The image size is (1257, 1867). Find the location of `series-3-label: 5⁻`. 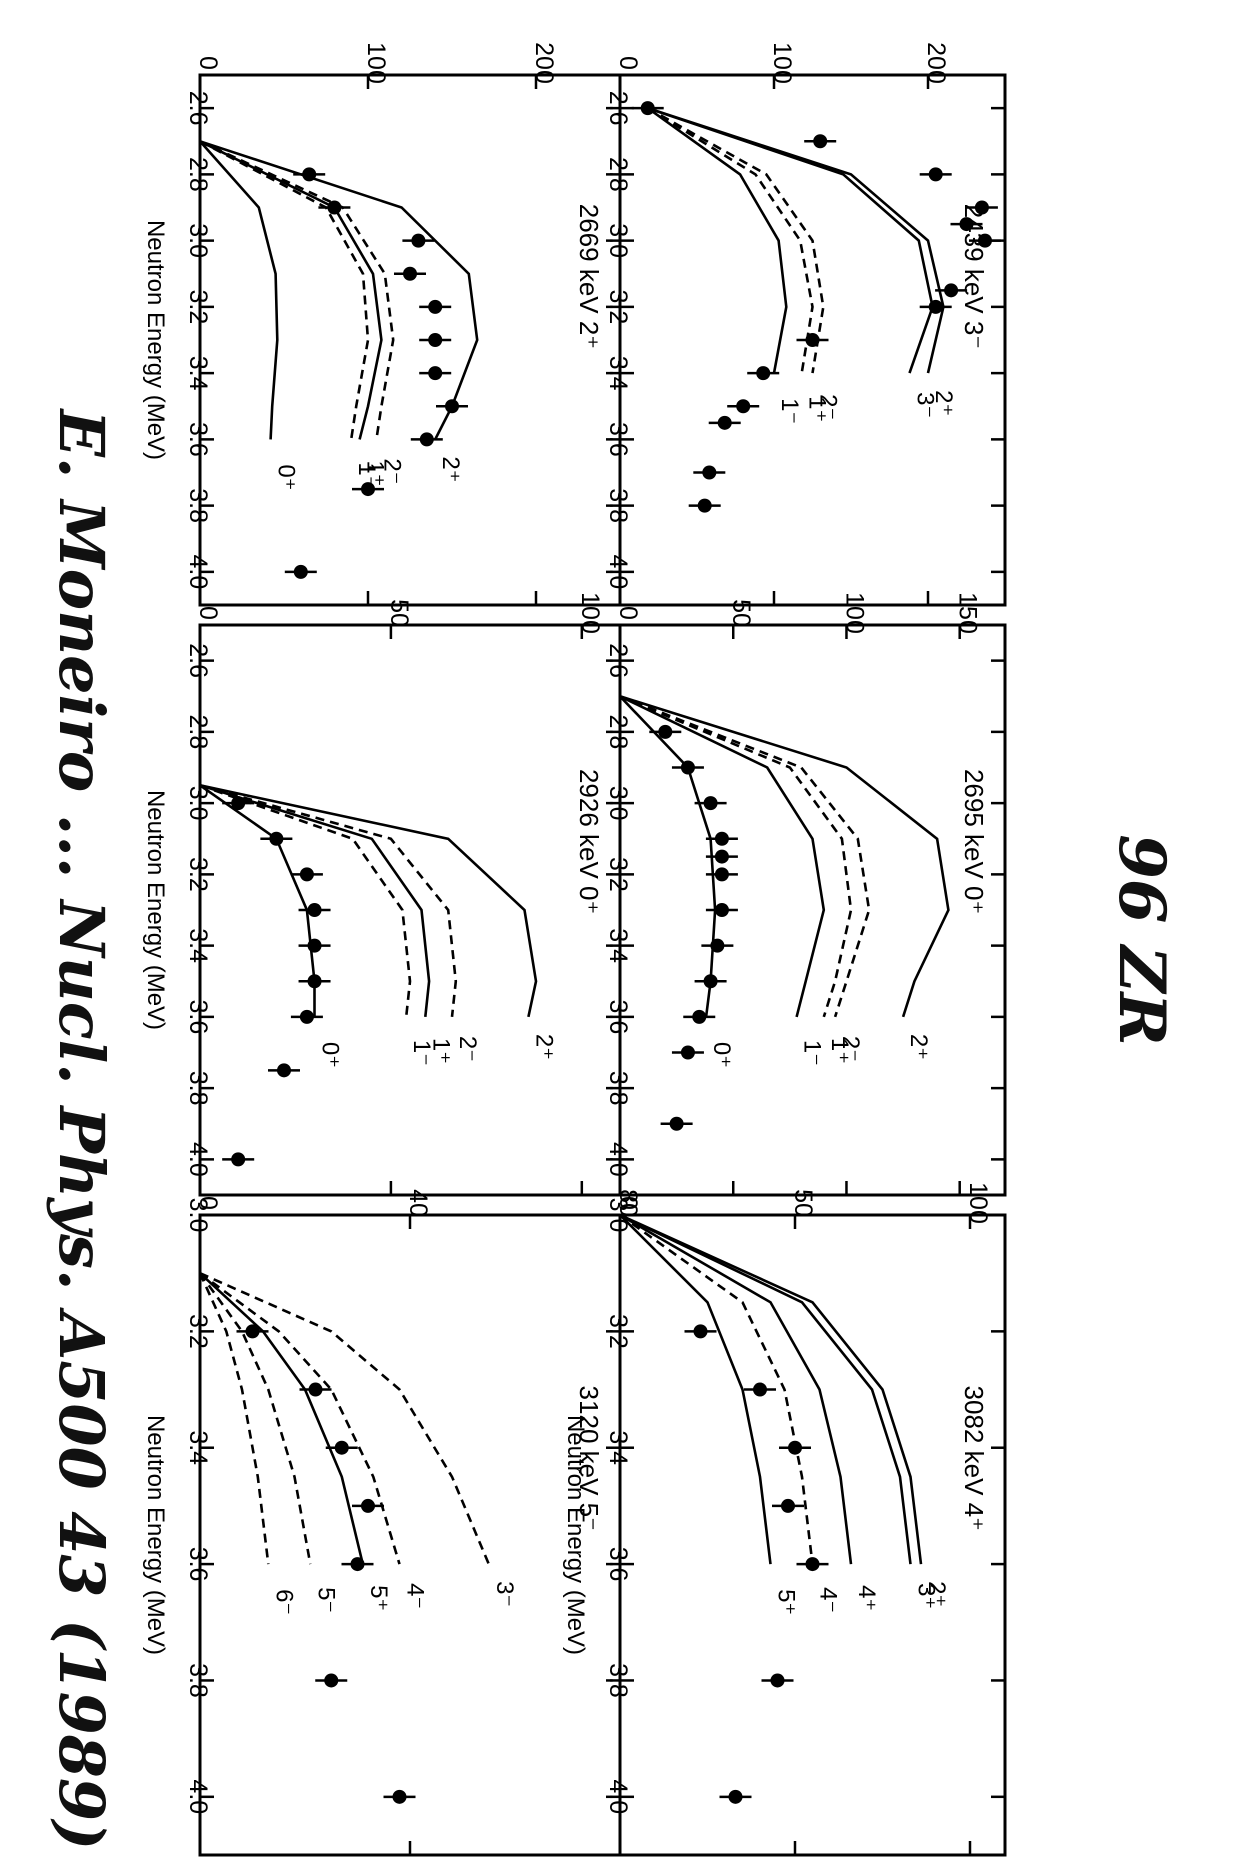

series-3-label: 5⁻ is located at coordinates (325, 1600).